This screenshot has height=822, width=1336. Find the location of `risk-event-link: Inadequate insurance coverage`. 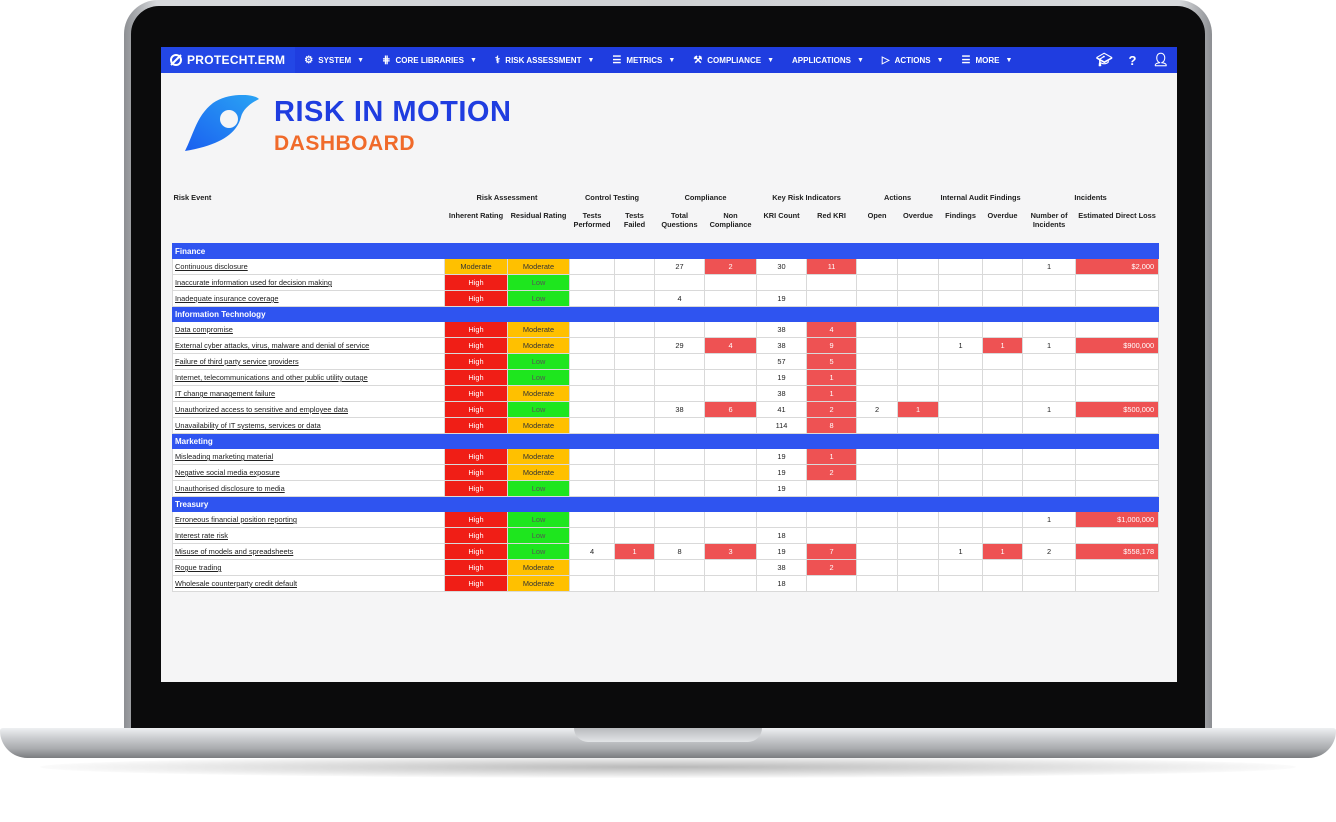

risk-event-link: Inadequate insurance coverage is located at coordinates (308, 298).